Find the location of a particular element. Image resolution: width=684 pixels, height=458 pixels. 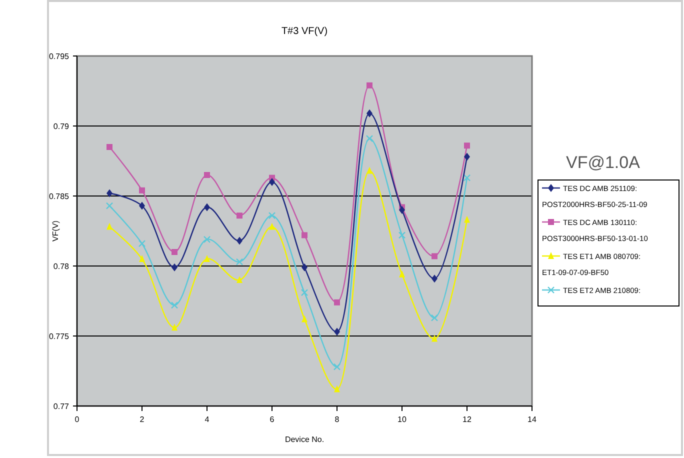

x-tick-label: 2 is located at coordinates (142, 419).